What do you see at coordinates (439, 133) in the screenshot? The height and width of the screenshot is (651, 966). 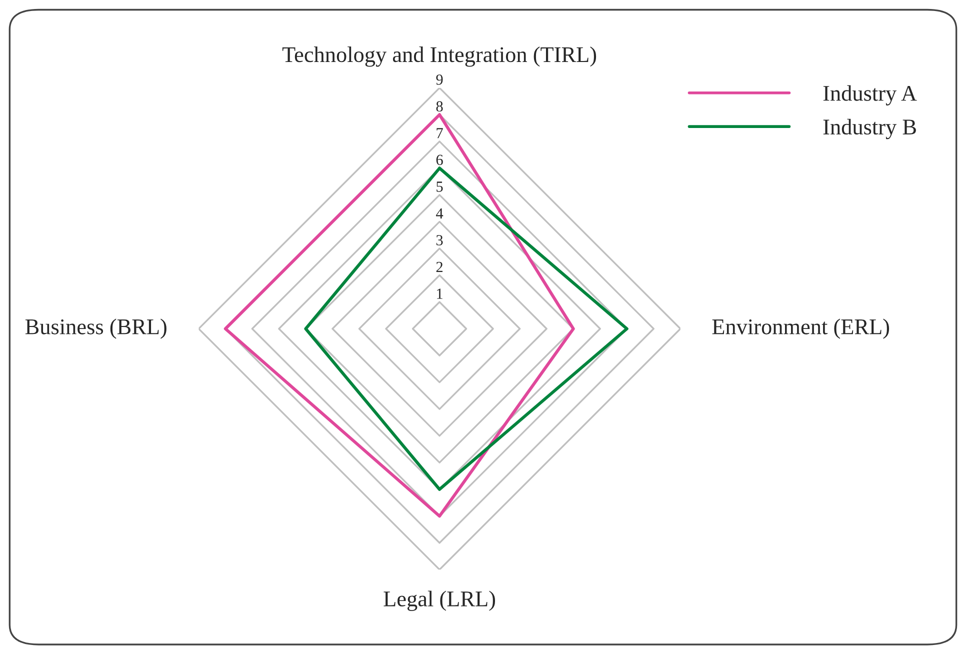 I see `y-tick-label: 7` at bounding box center [439, 133].